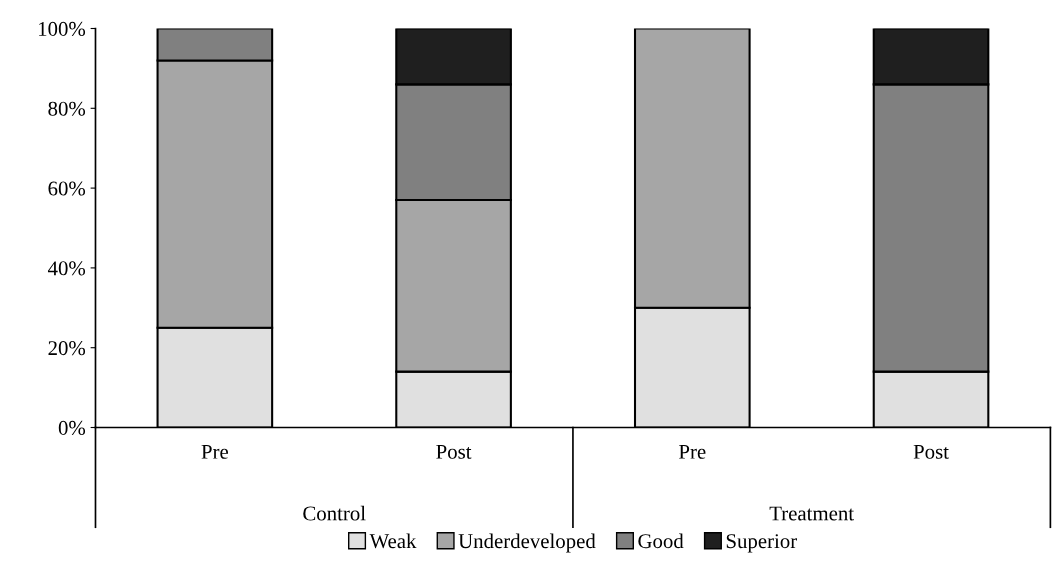 Image resolution: width=1061 pixels, height=570 pixels. What do you see at coordinates (62, 28) in the screenshot?
I see `y-tick-label: 100%` at bounding box center [62, 28].